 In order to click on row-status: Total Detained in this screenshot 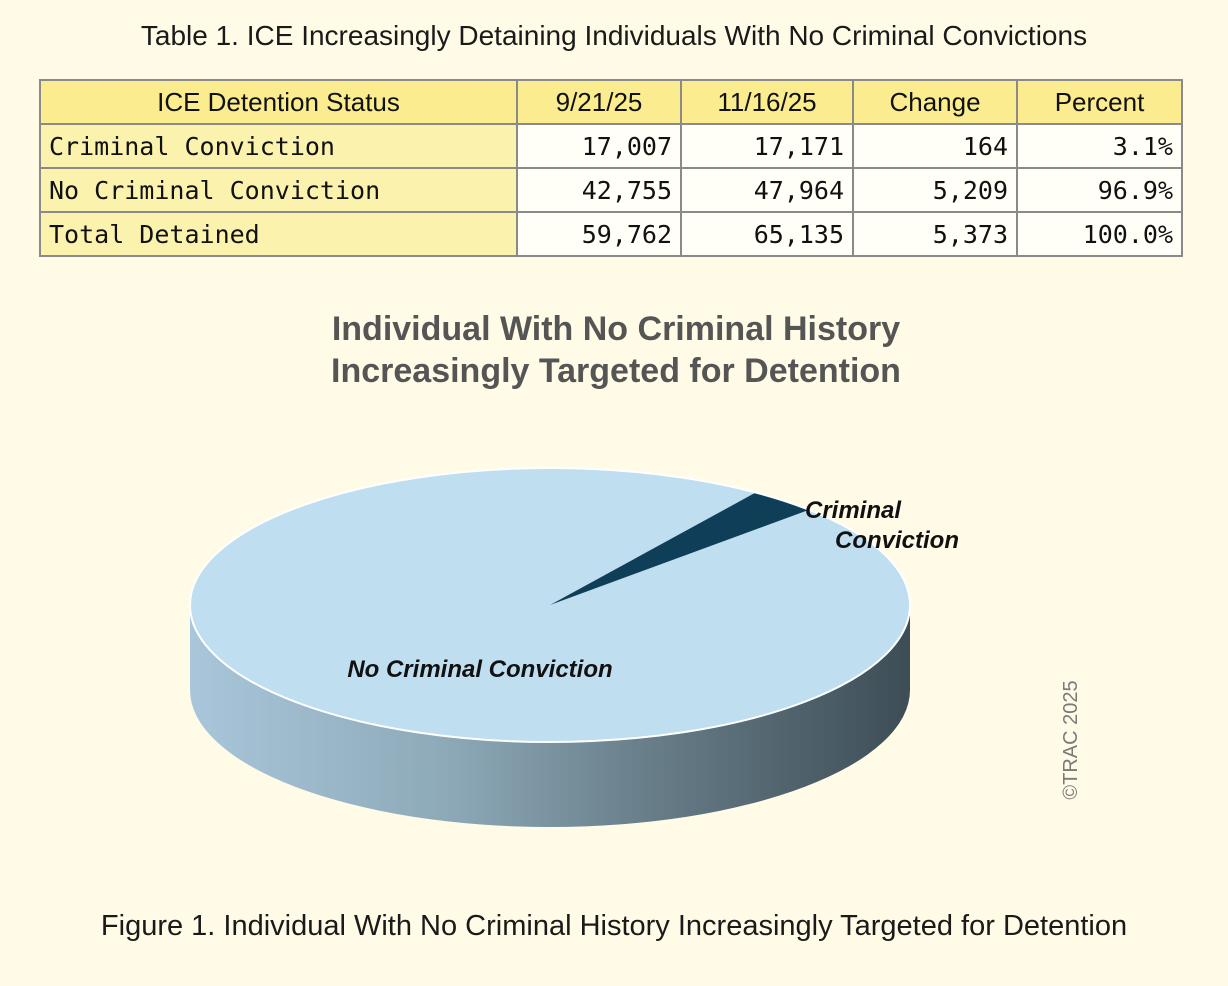, I will do `click(278, 234)`.